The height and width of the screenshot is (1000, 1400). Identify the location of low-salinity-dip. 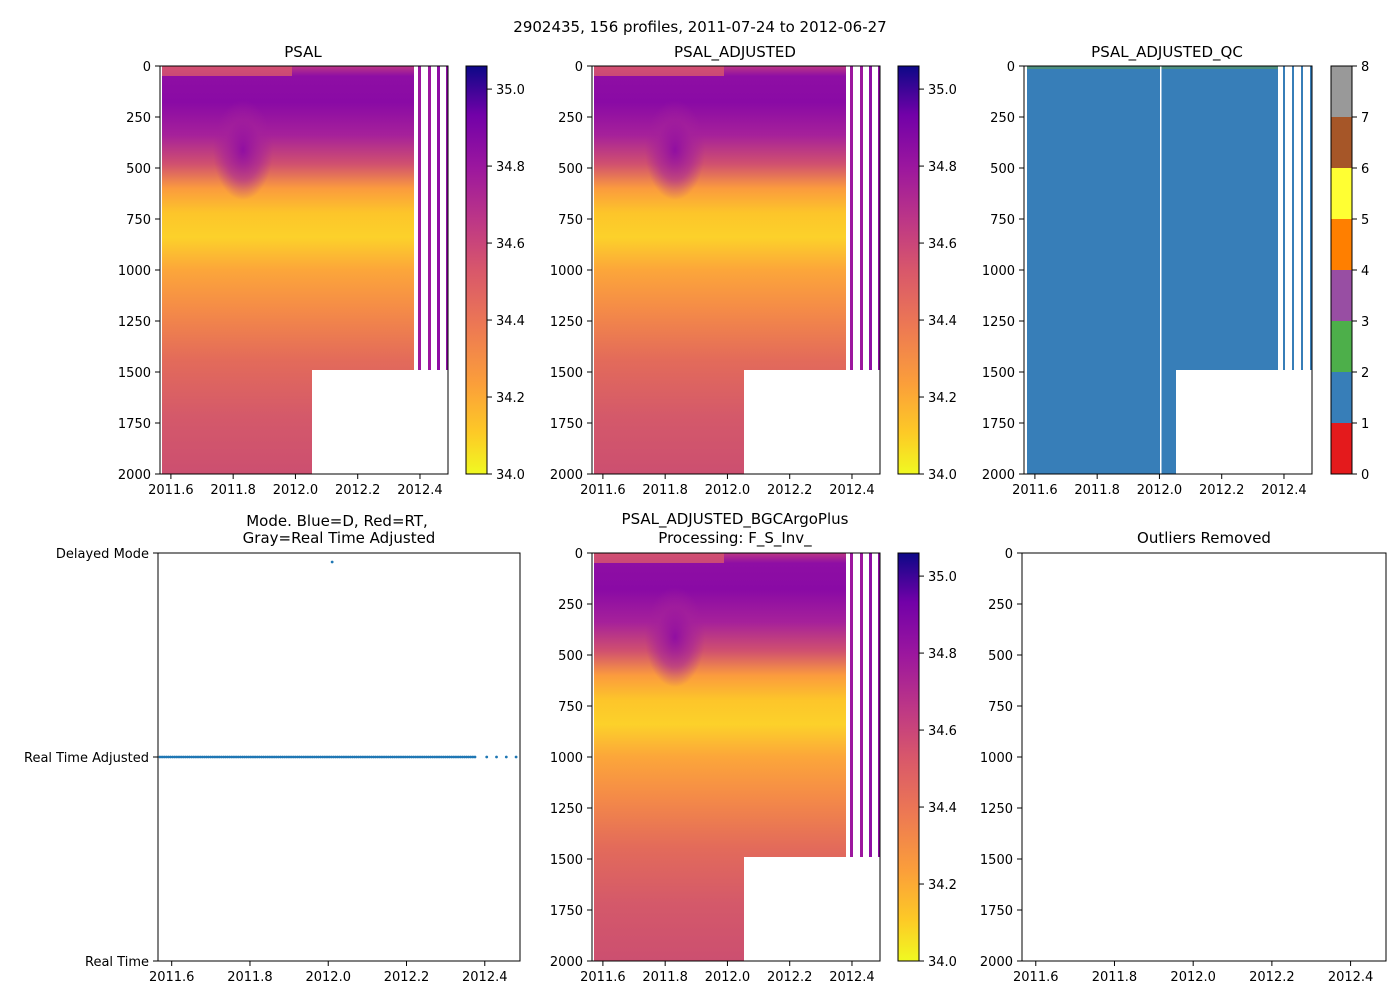
(243, 150).